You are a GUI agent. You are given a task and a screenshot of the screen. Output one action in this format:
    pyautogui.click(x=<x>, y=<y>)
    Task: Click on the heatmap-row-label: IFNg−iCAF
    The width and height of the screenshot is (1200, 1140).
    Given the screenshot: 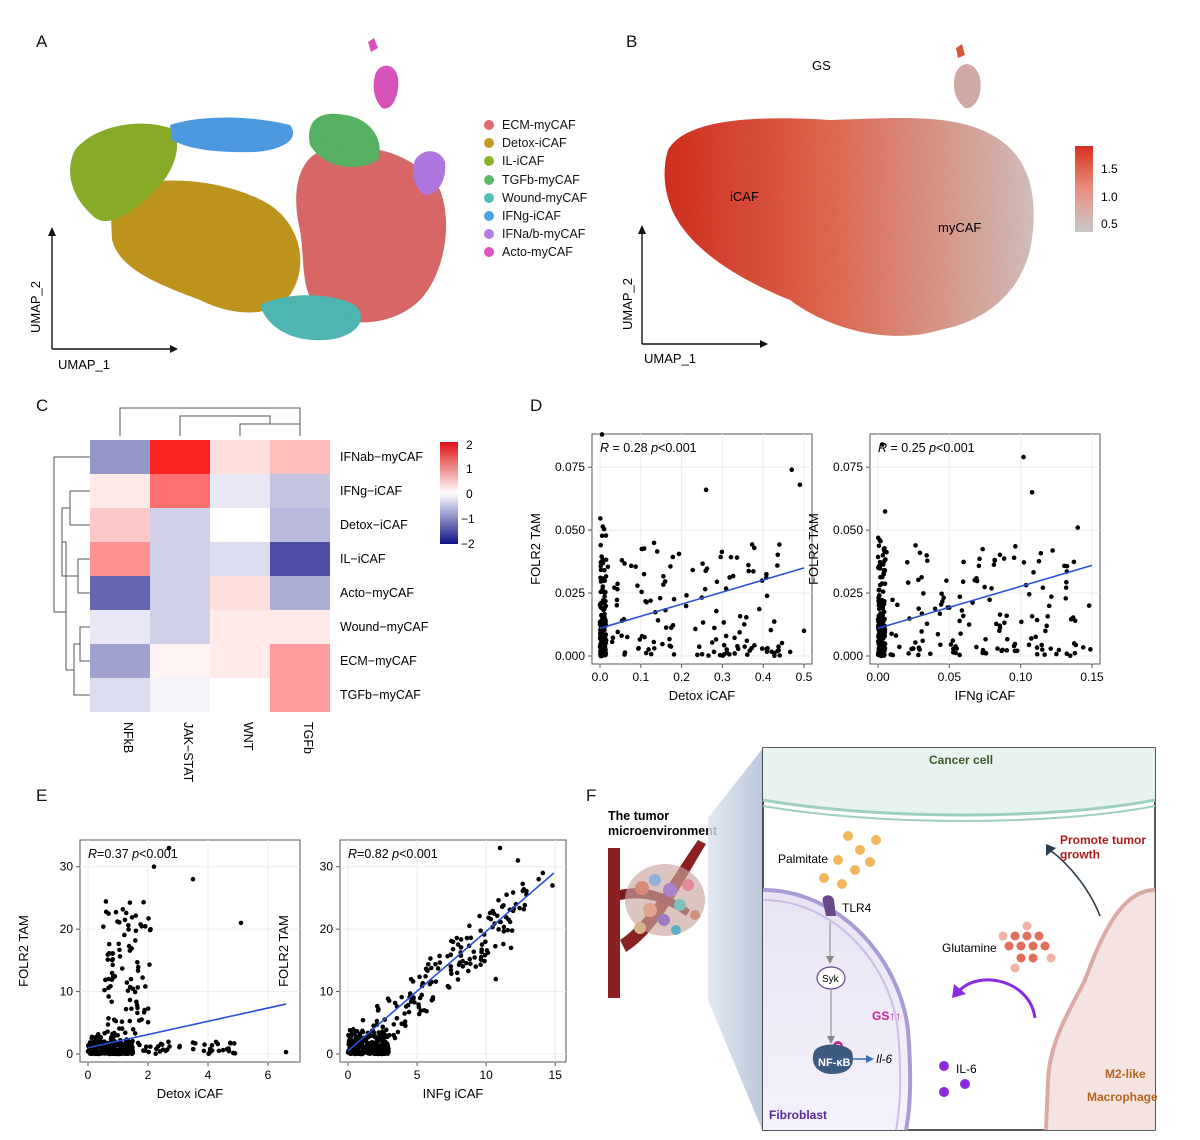 What is the action you would take?
    pyautogui.click(x=371, y=491)
    